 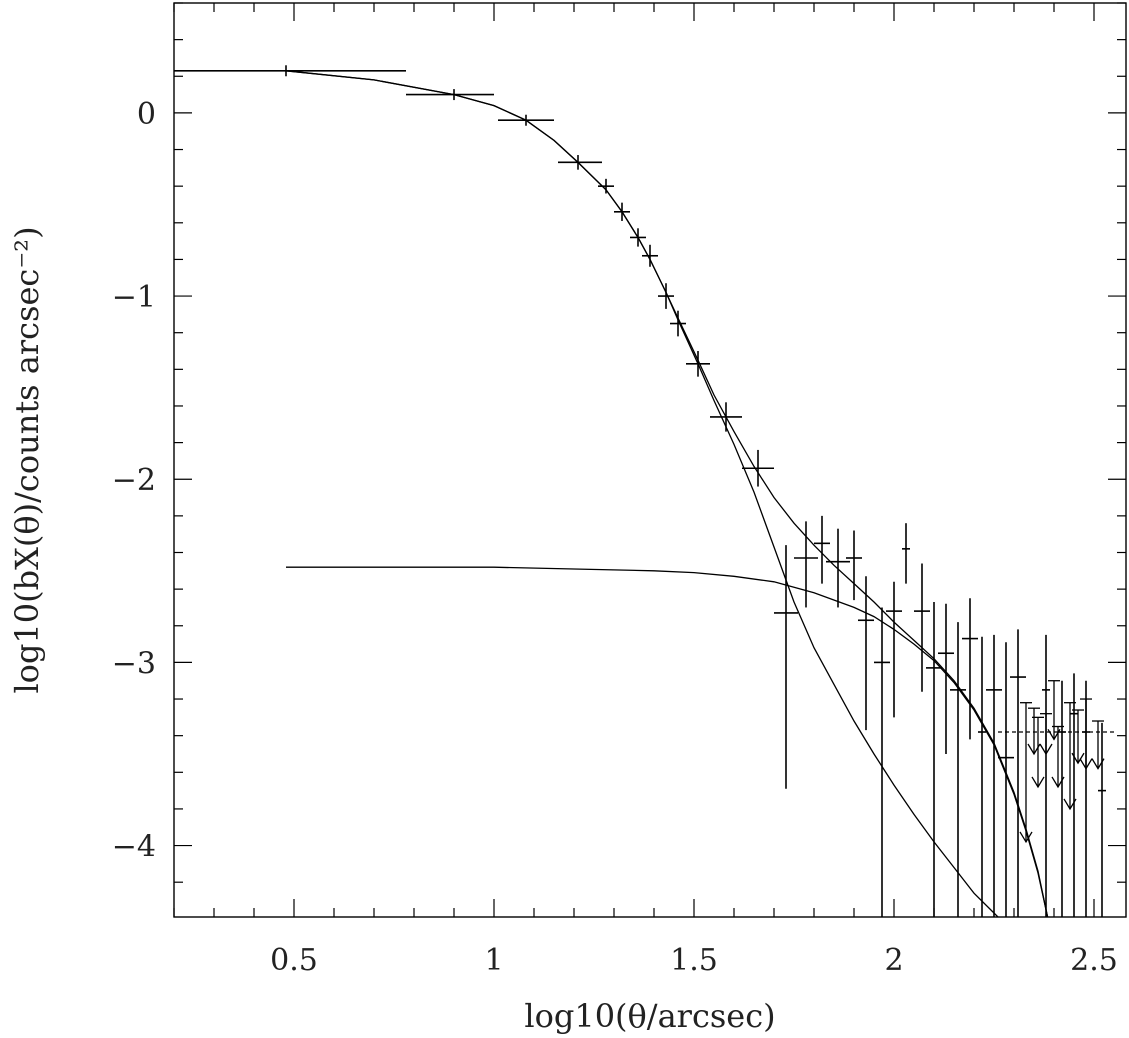 I want to click on upper-limits, so click(x=1056, y=762).